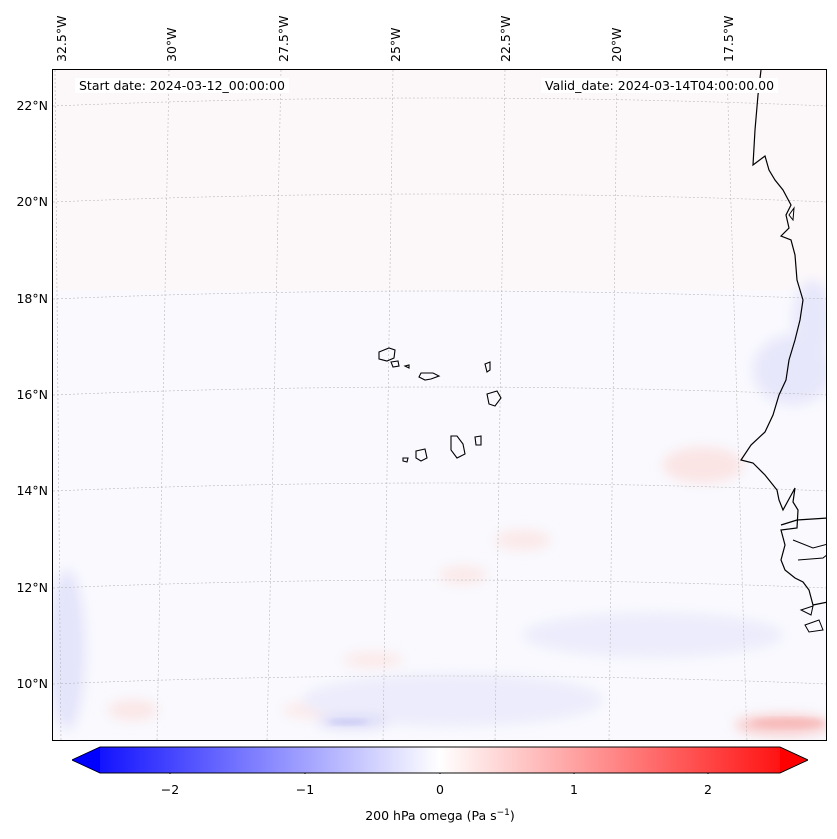 Image resolution: width=837 pixels, height=839 pixels. I want to click on colorbar-max-extend, so click(794, 760).